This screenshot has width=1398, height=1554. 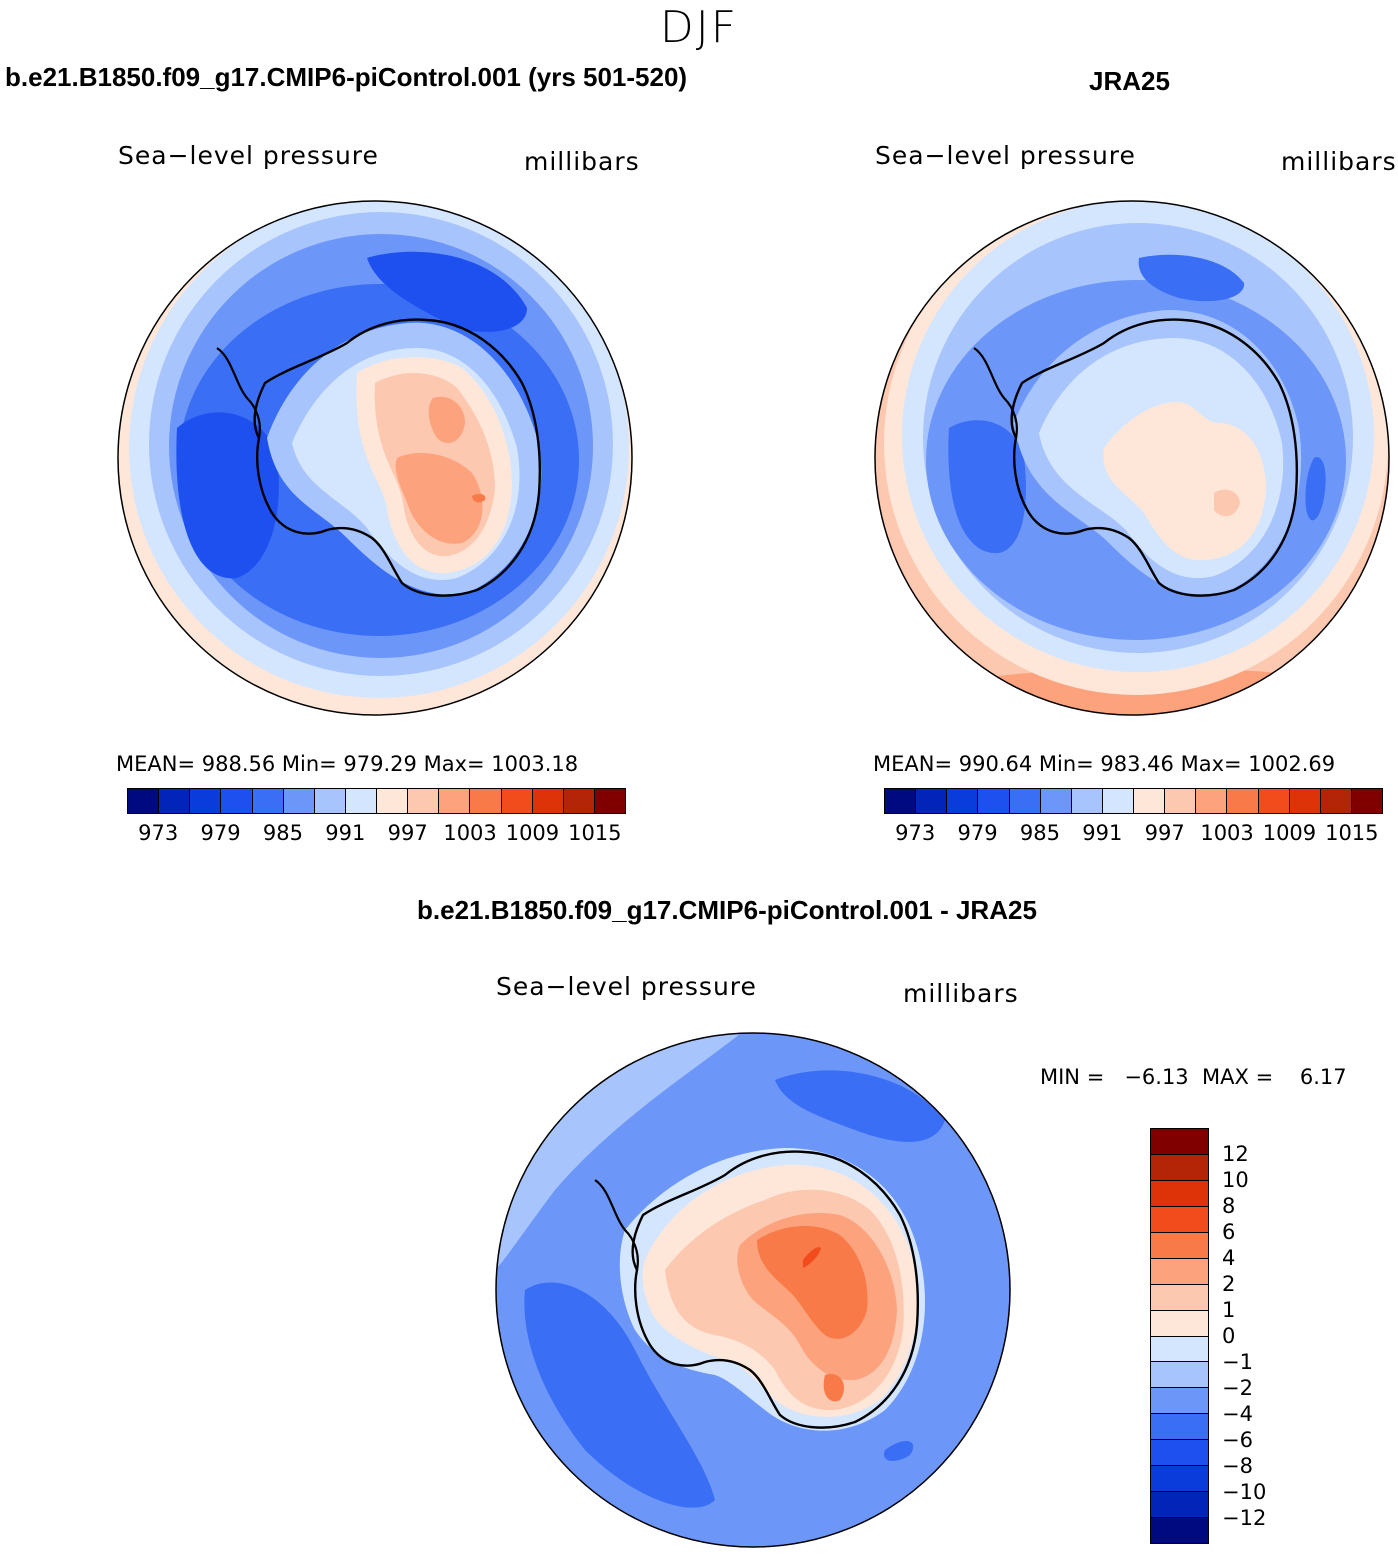 I want to click on diff-field-max, so click(x=812, y=1257).